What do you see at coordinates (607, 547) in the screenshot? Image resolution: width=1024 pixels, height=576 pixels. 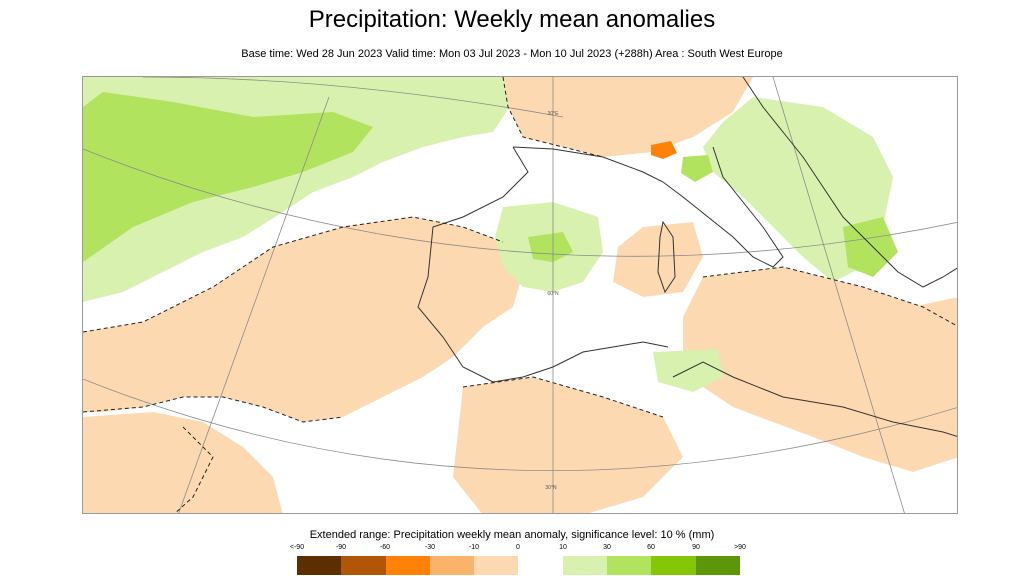 I see `legend-label: 30` at bounding box center [607, 547].